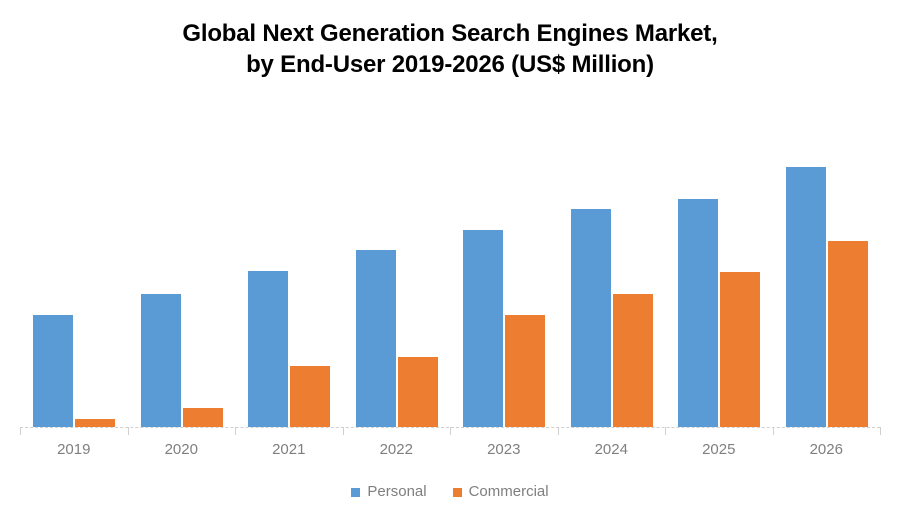 This screenshot has width=900, height=525. What do you see at coordinates (773, 431) in the screenshot?
I see `axis-tick-2026` at bounding box center [773, 431].